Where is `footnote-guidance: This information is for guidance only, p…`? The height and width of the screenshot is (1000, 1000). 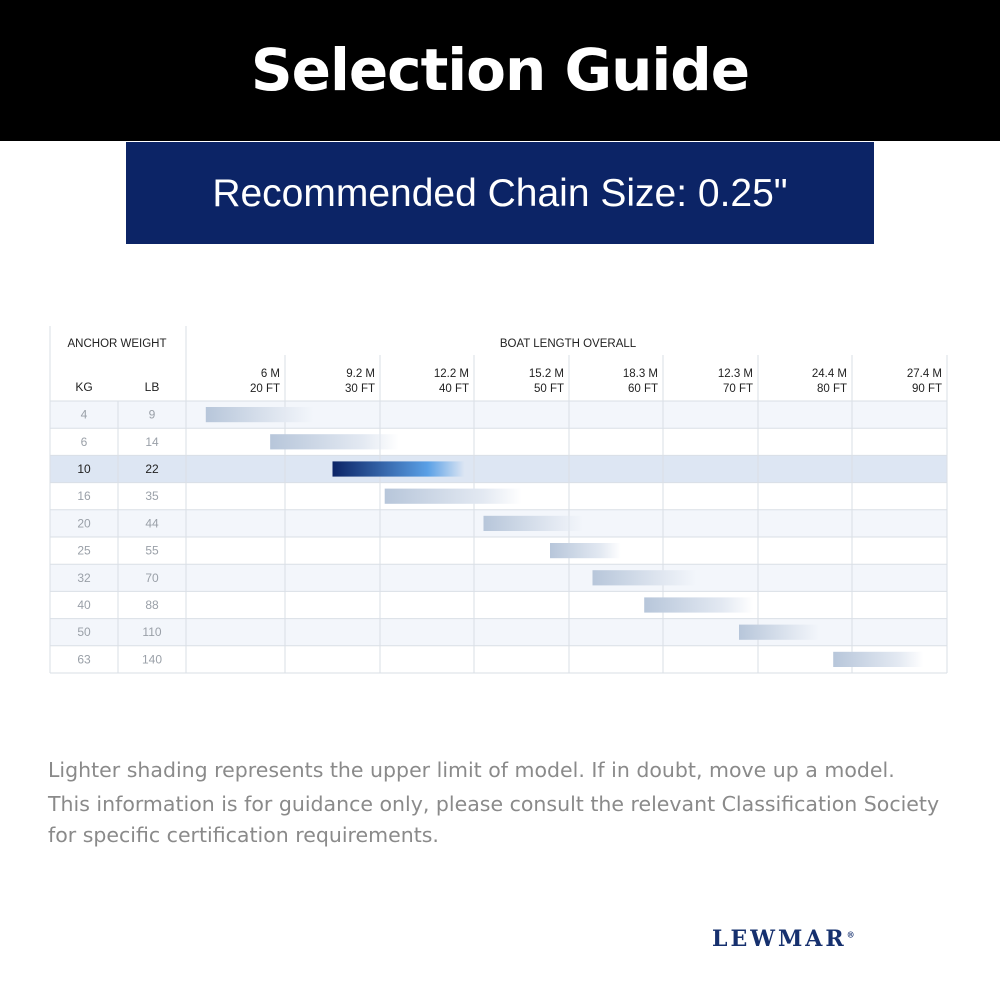 footnote-guidance: This information is for guidance only, p… is located at coordinates (494, 819).